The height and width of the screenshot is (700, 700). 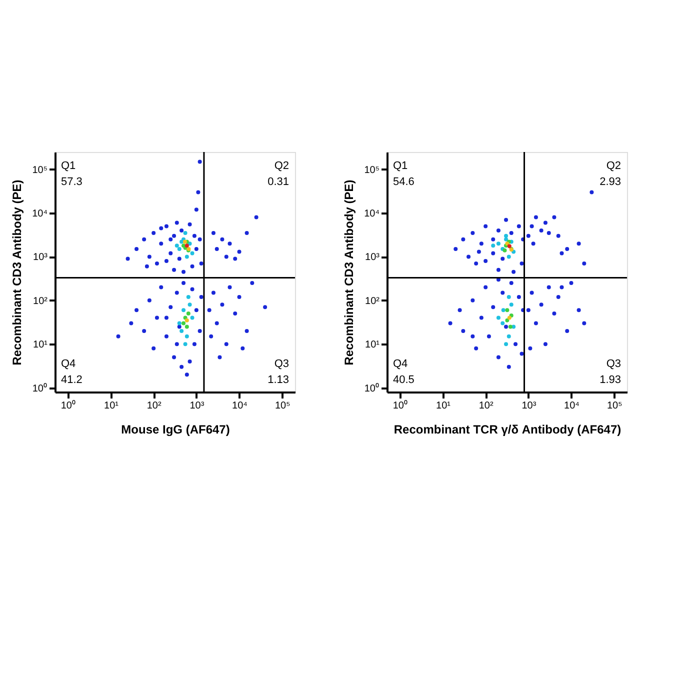 I want to click on x-axis-title: Mouse IgG (AF647), so click(x=175, y=429).